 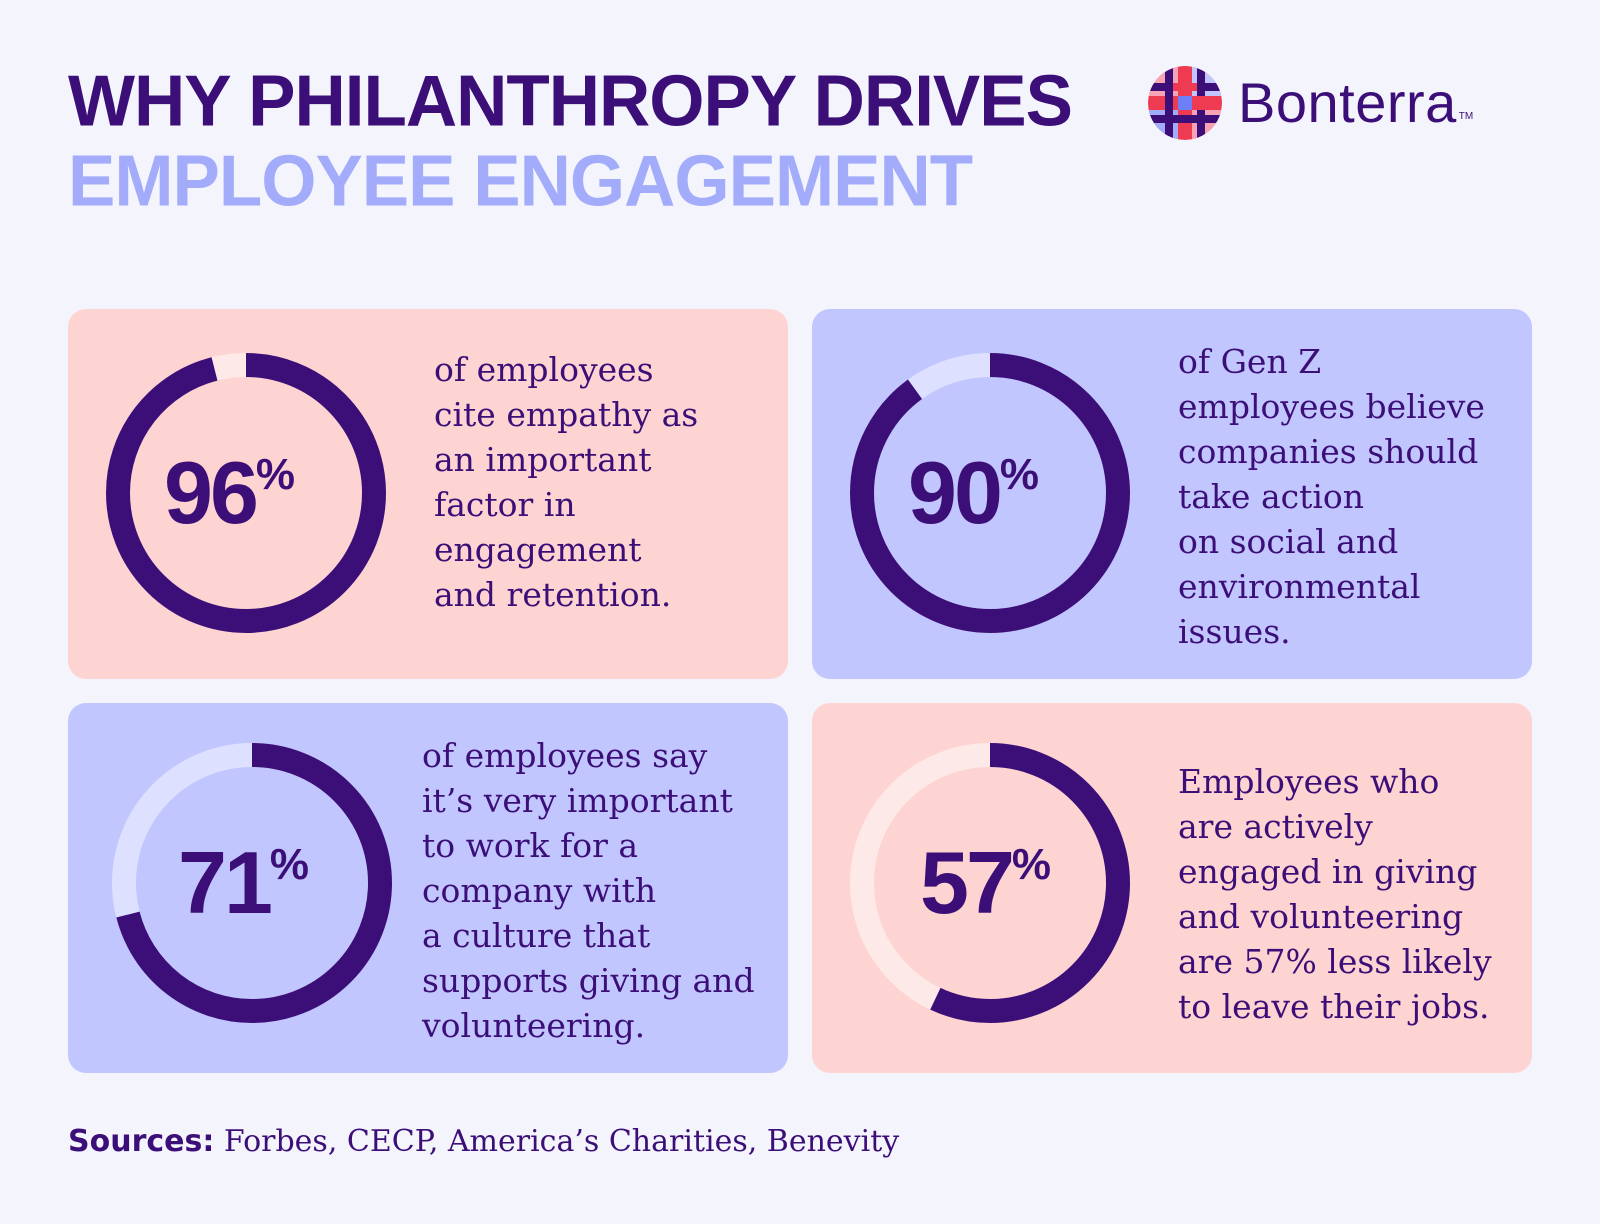 I want to click on page-title-line-2: EMPLOYEE ENGAGEMENT, so click(x=520, y=181).